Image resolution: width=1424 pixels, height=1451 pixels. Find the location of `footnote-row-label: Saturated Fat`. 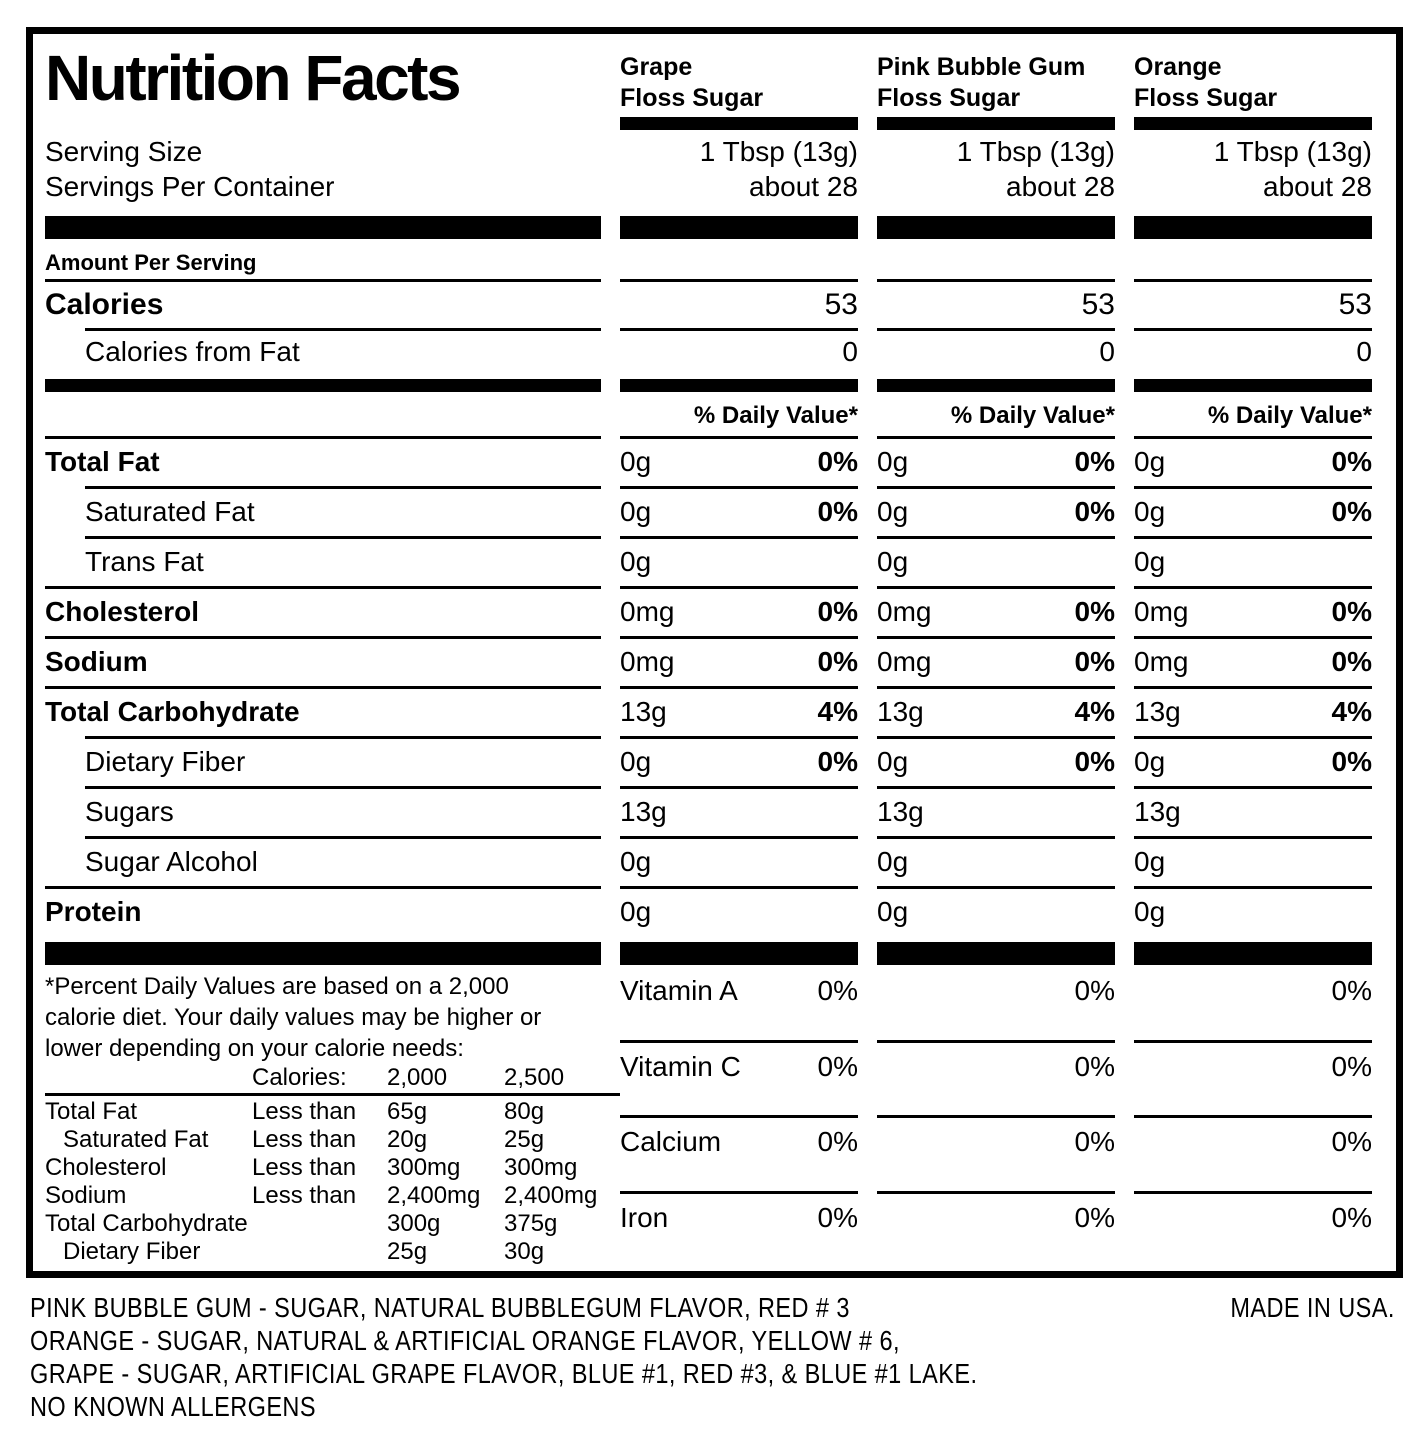

footnote-row-label: Saturated Fat is located at coordinates (136, 1139).